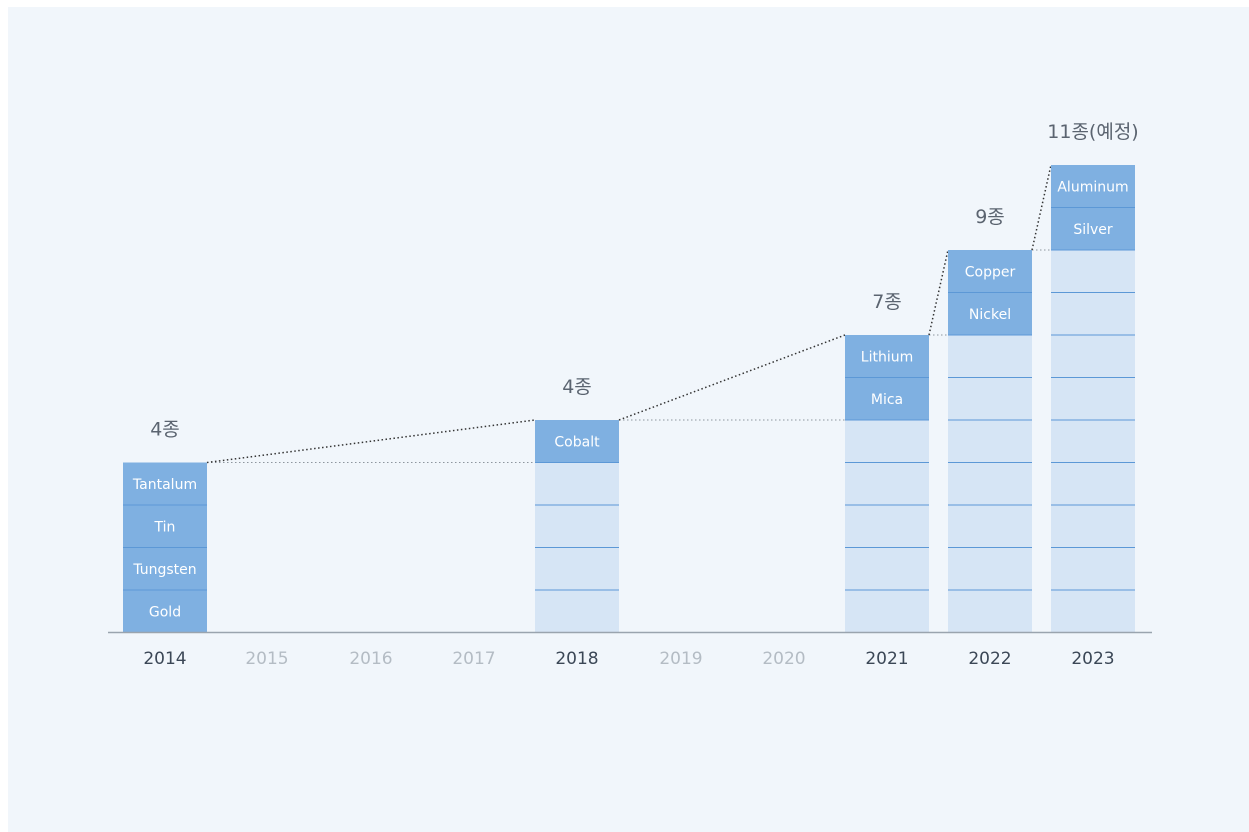 The image size is (1249, 832). I want to click on x-axis-tick-labels: 2014 2015 2016 2017 2018 2019 2020 2021 2022 2023, so click(628, 659).